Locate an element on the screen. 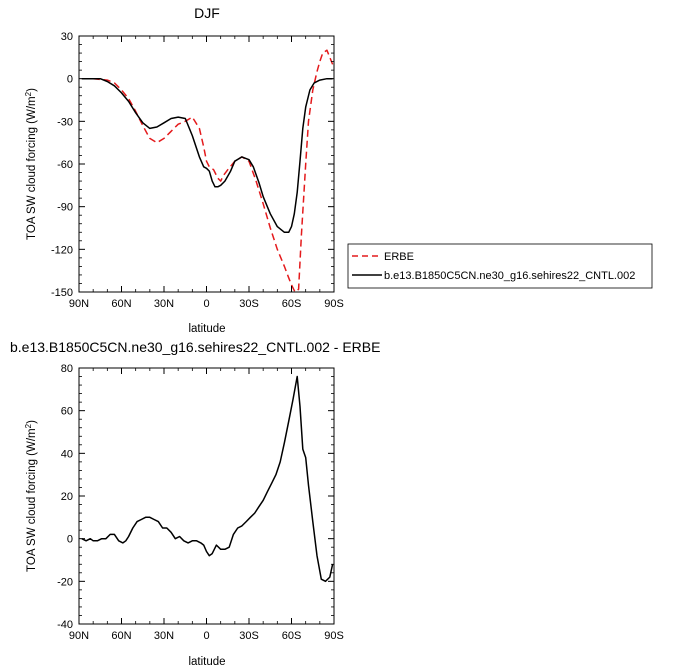 This screenshot has width=673, height=671. bottom-xtick-label: 30N is located at coordinates (164, 636).